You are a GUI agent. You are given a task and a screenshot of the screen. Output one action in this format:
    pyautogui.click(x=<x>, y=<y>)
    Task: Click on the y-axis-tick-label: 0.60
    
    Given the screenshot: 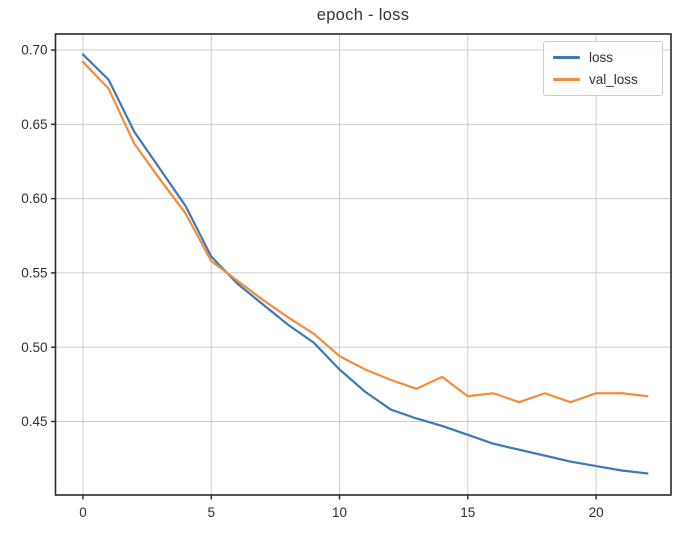 What is the action you would take?
    pyautogui.click(x=34, y=198)
    